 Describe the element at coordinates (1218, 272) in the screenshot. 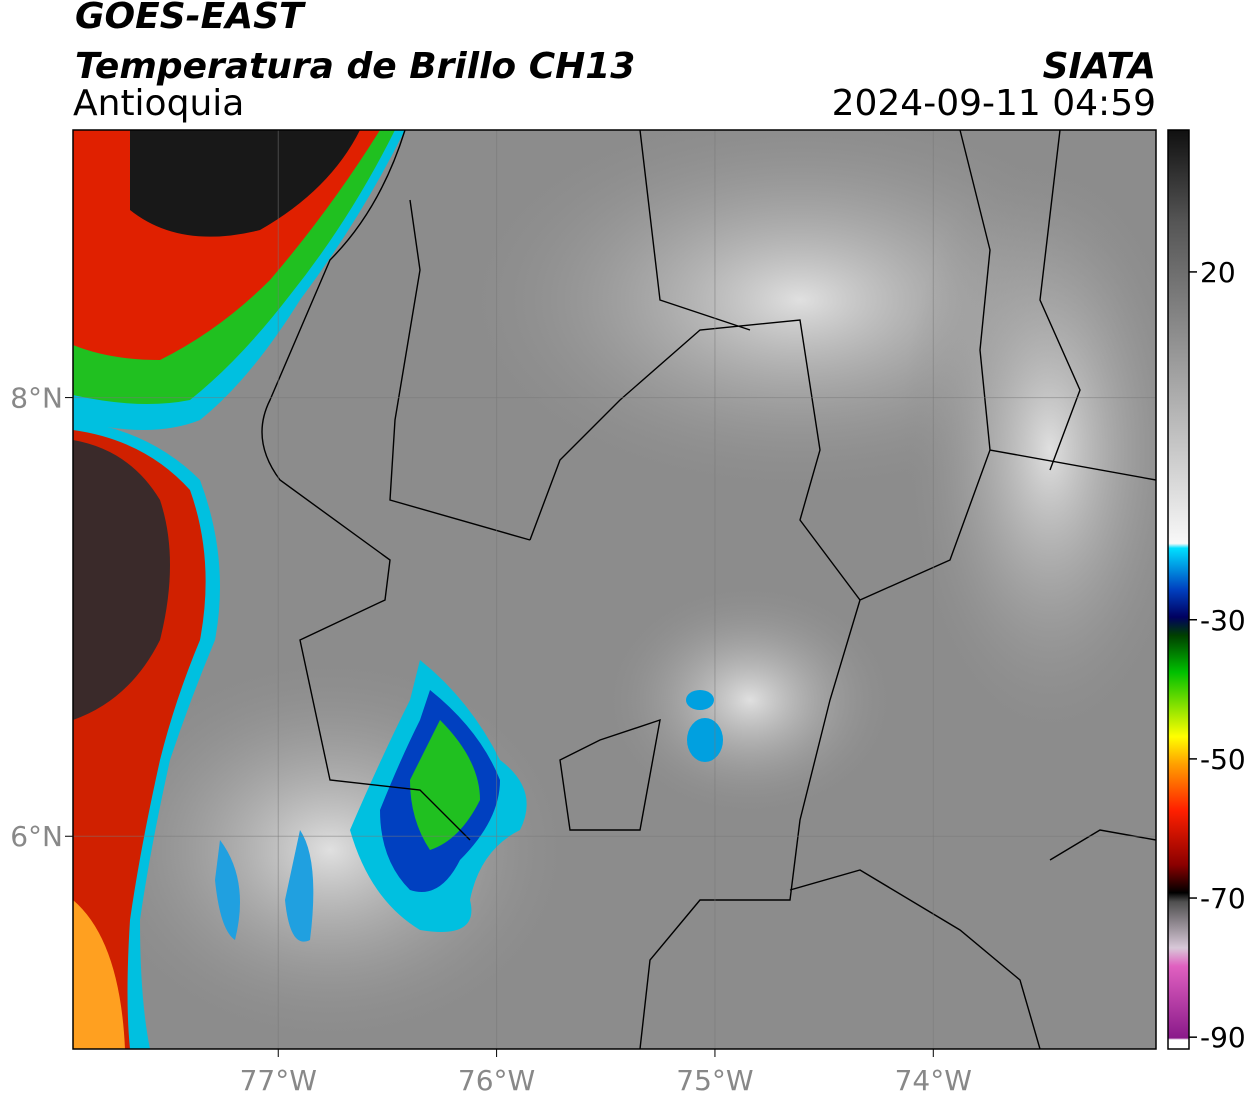

I see `colorbar-tick-label: 20` at that location.